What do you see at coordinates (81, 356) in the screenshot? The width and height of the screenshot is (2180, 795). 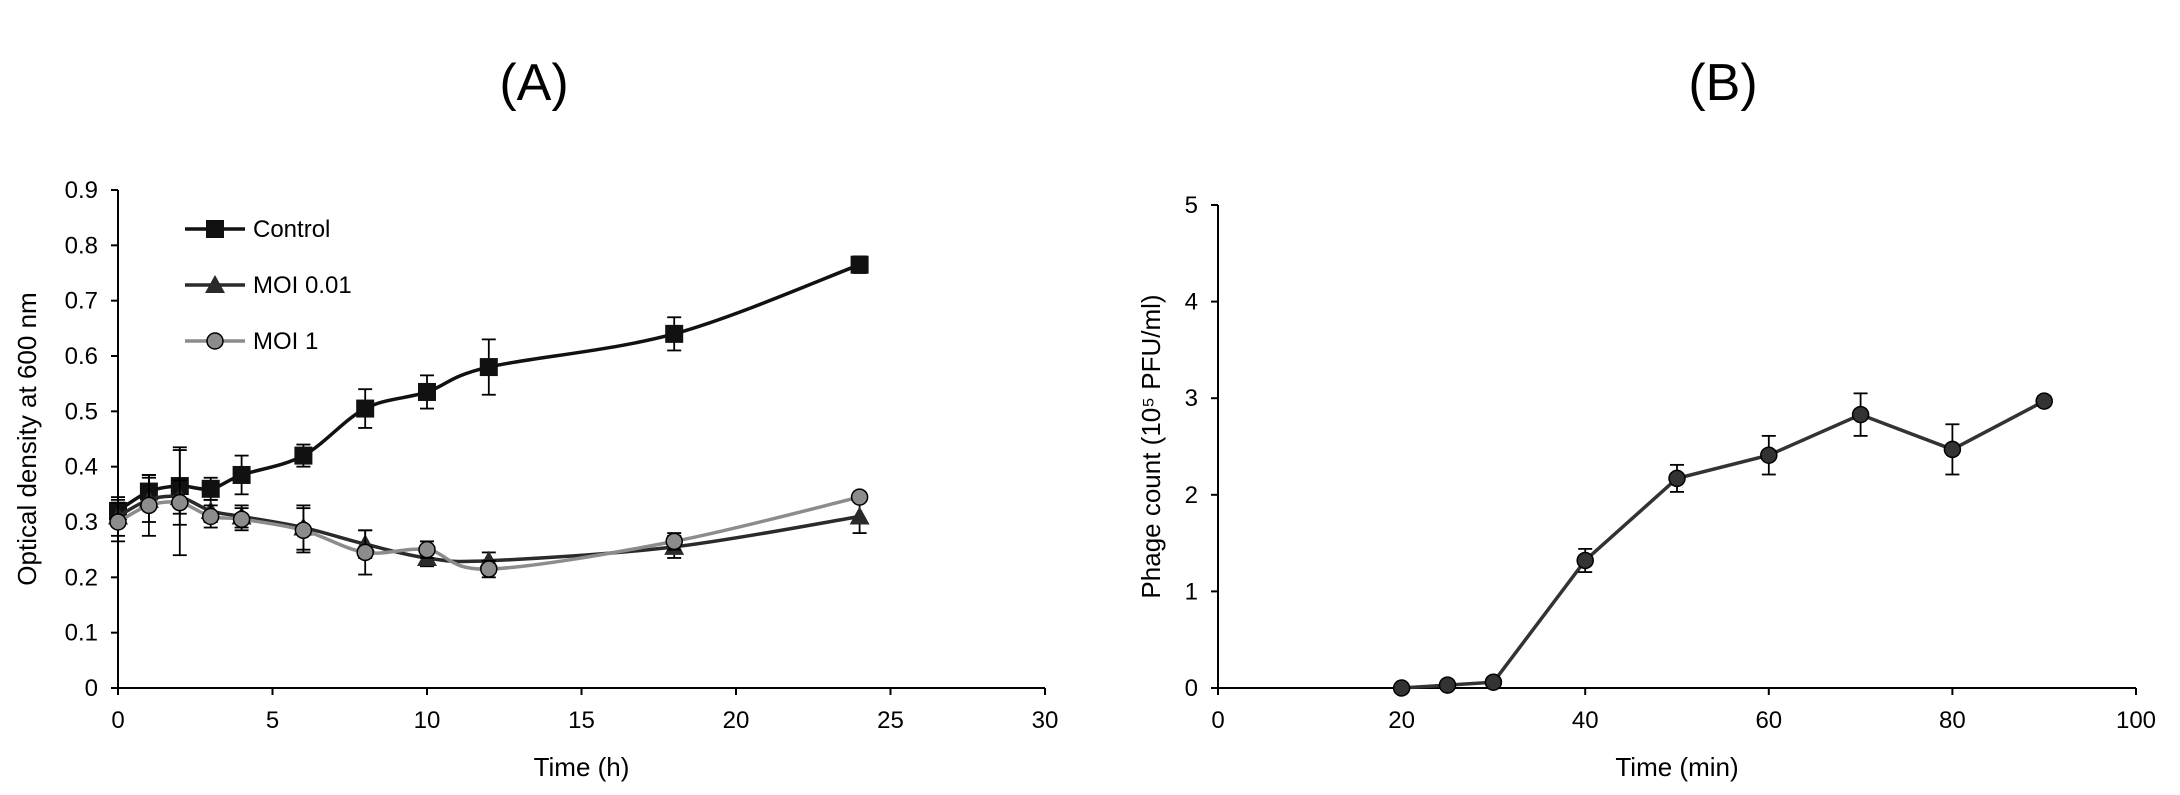 I see `panel-a-y-tick-label: 0.6` at bounding box center [81, 356].